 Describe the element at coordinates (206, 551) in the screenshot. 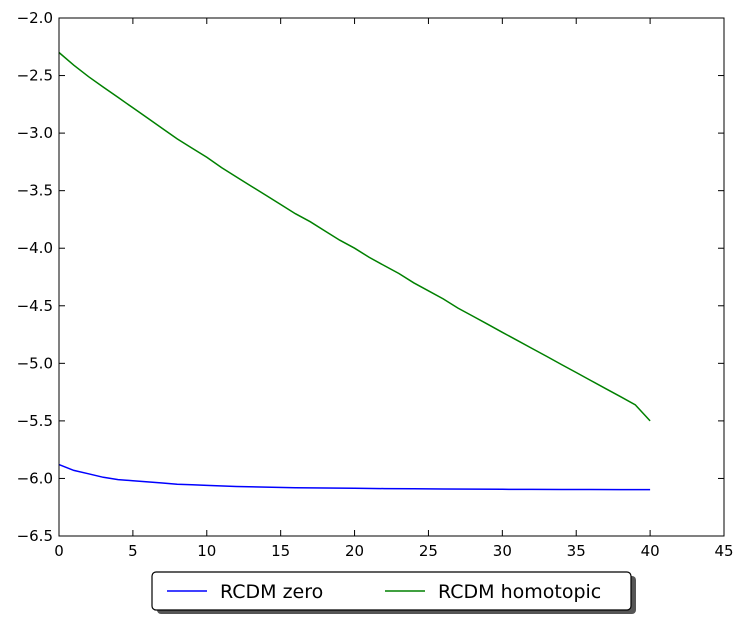

I see `x-tick-label: 10` at that location.